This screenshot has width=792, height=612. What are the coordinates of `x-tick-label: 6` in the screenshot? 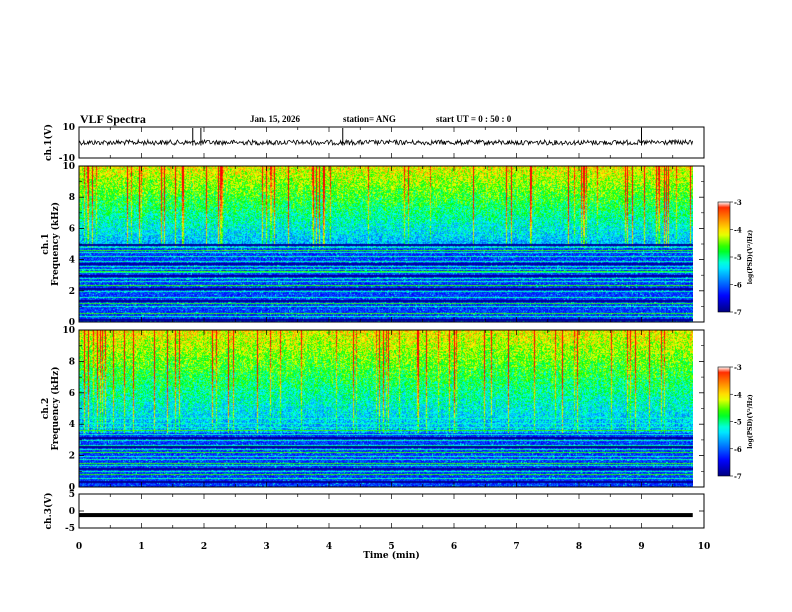 It's located at (454, 547).